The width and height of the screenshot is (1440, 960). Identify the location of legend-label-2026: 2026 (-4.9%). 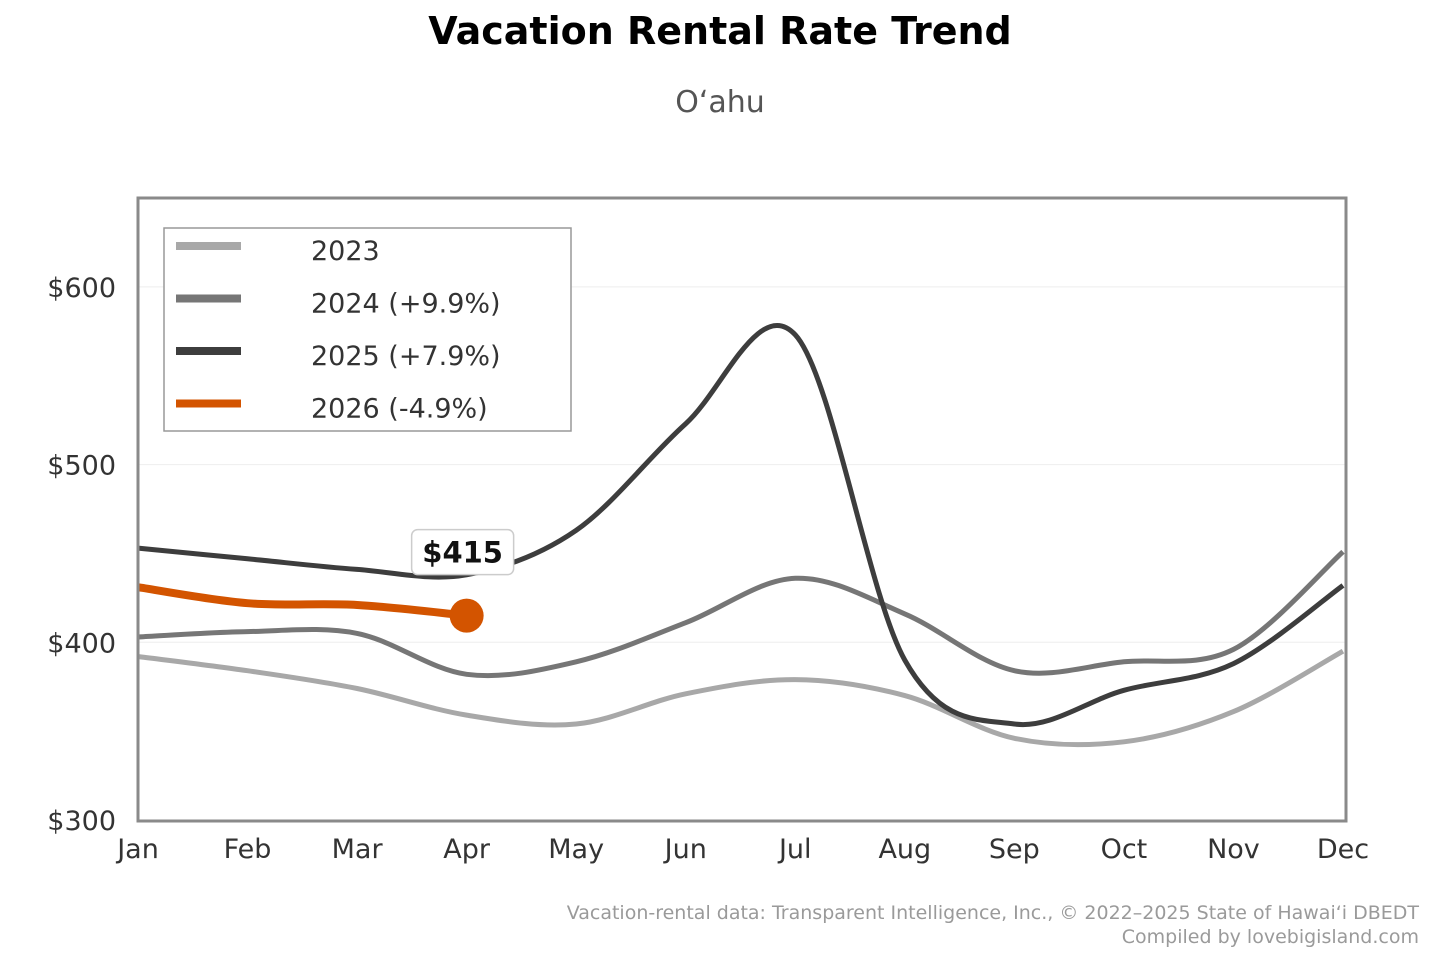
(399, 409).